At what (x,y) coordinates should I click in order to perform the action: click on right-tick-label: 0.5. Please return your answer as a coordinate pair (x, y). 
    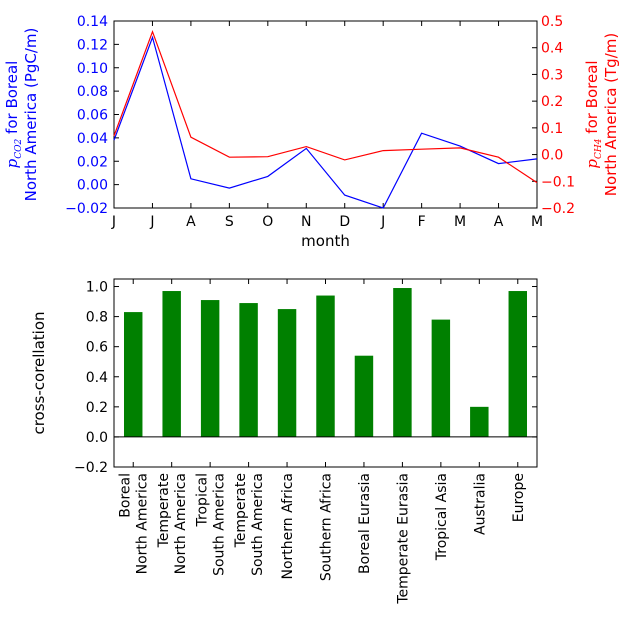
    Looking at the image, I should click on (552, 22).